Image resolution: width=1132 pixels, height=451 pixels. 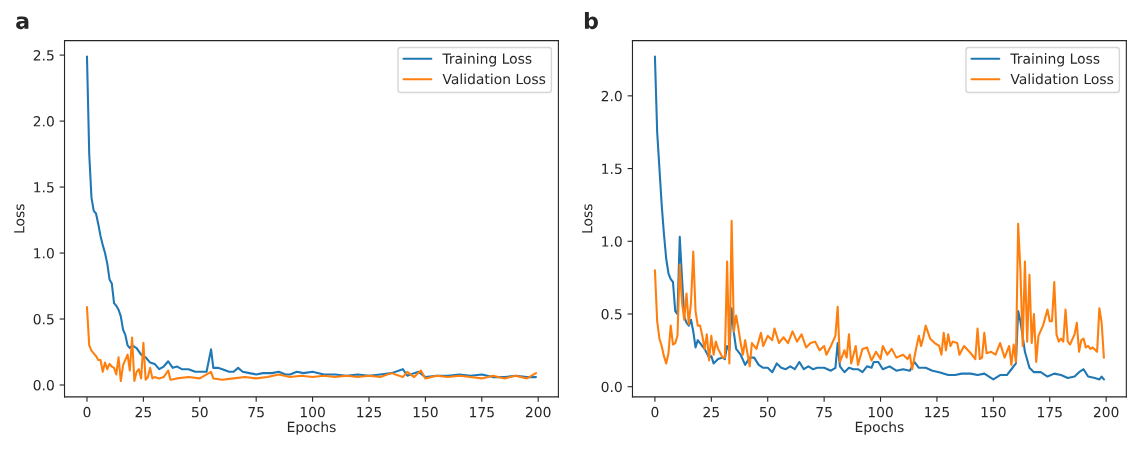 What do you see at coordinates (22, 23) in the screenshot?
I see `chart-title: a` at bounding box center [22, 23].